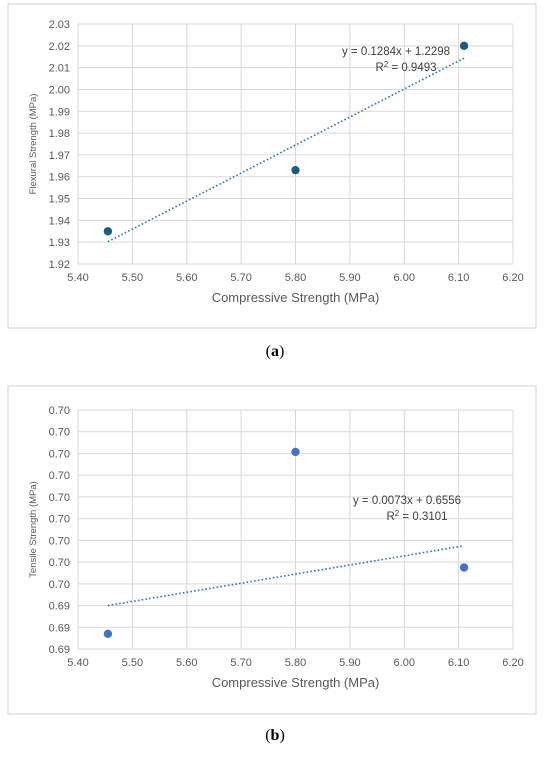 The height and width of the screenshot is (757, 550). Describe the element at coordinates (59, 69) in the screenshot. I see `y-tick-label: 2.01` at that location.